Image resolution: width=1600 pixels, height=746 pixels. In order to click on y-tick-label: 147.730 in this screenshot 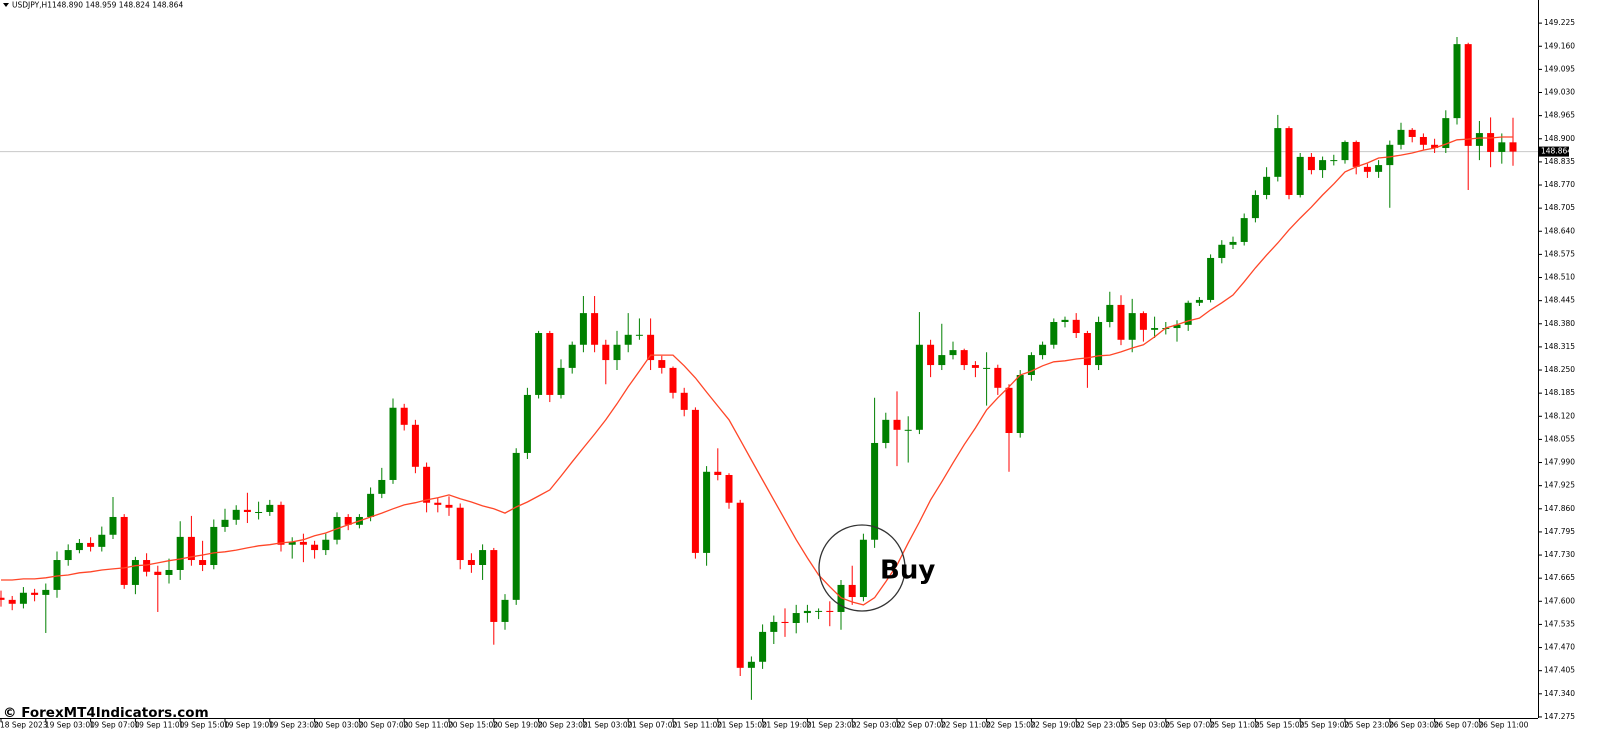, I will do `click(1559, 554)`.